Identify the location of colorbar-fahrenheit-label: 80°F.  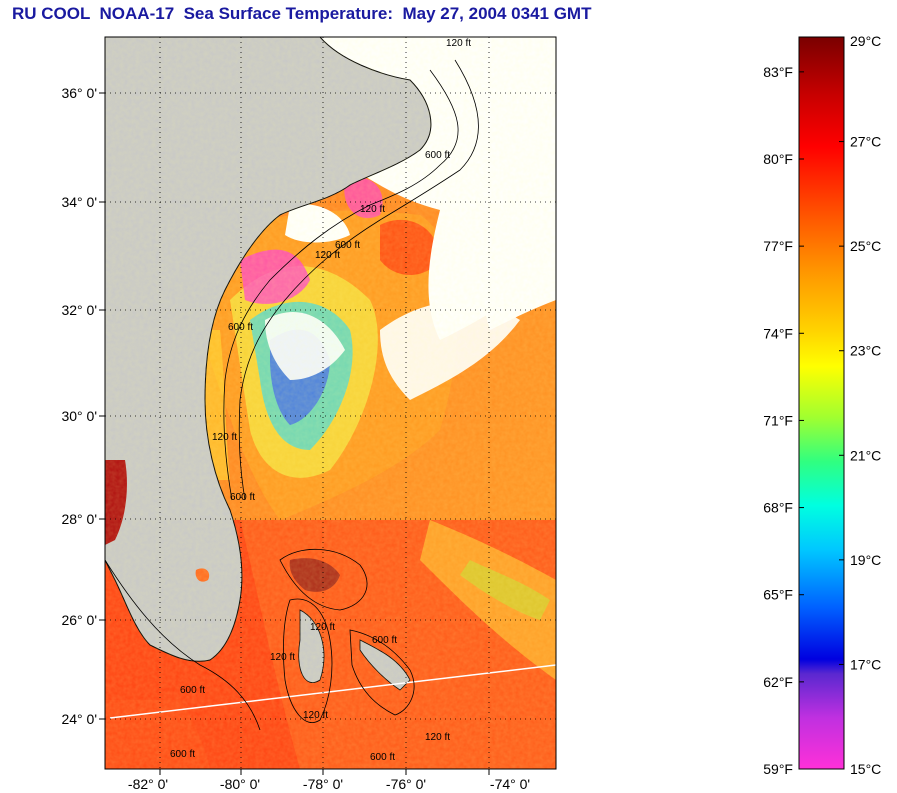
(778, 159).